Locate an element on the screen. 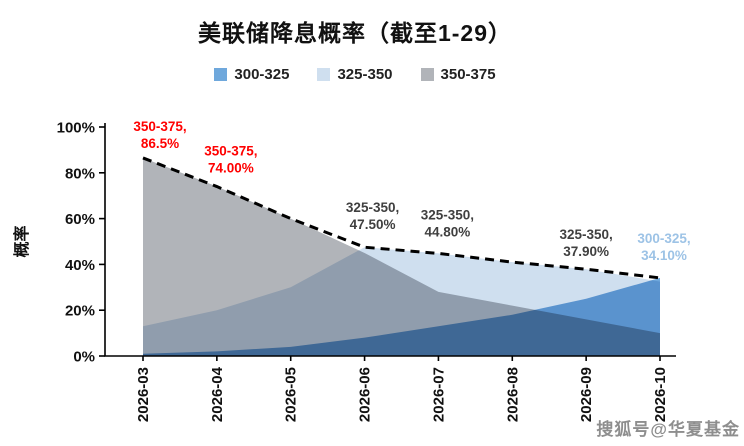 Image resolution: width=744 pixels, height=446 pixels. y-tick-label: 60% is located at coordinates (80, 219).